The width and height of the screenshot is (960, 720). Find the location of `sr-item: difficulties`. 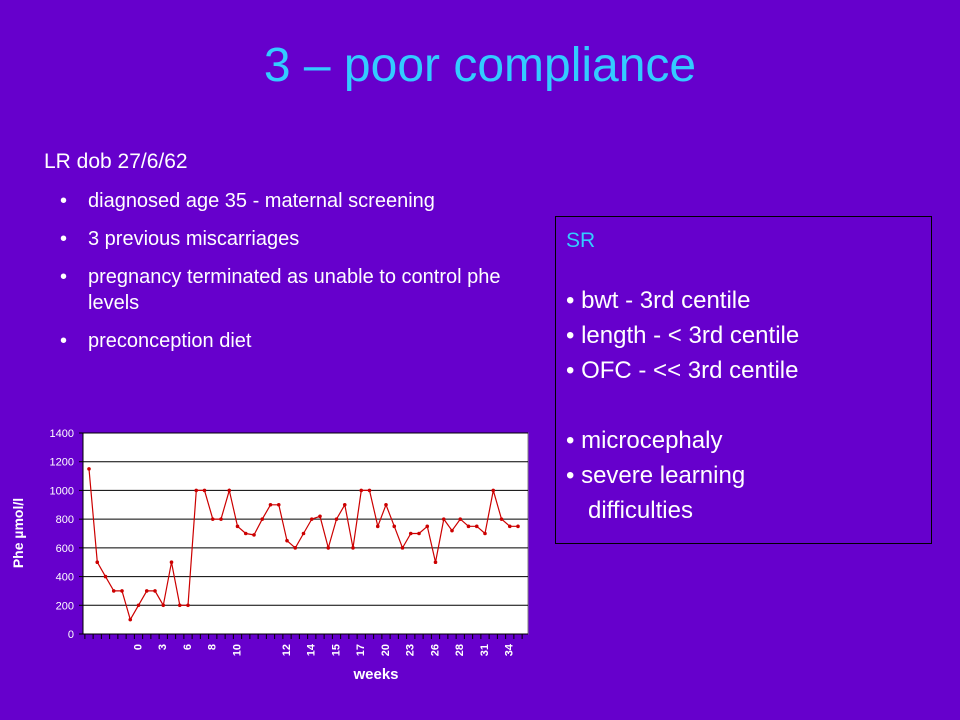

sr-item: difficulties is located at coordinates (640, 510).